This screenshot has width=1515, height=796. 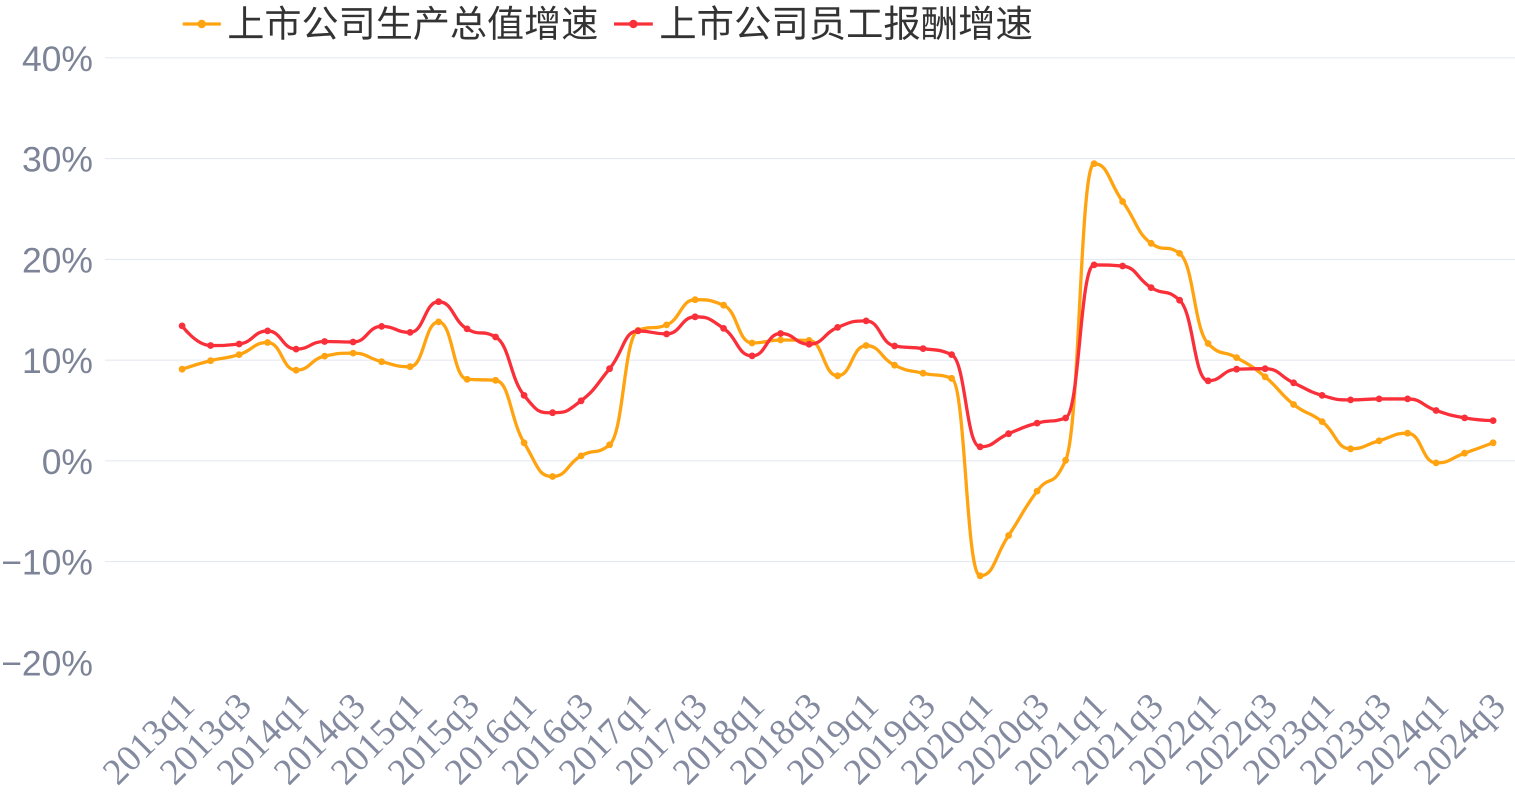 I want to click on svg-text: −10%, so click(x=47, y=563).